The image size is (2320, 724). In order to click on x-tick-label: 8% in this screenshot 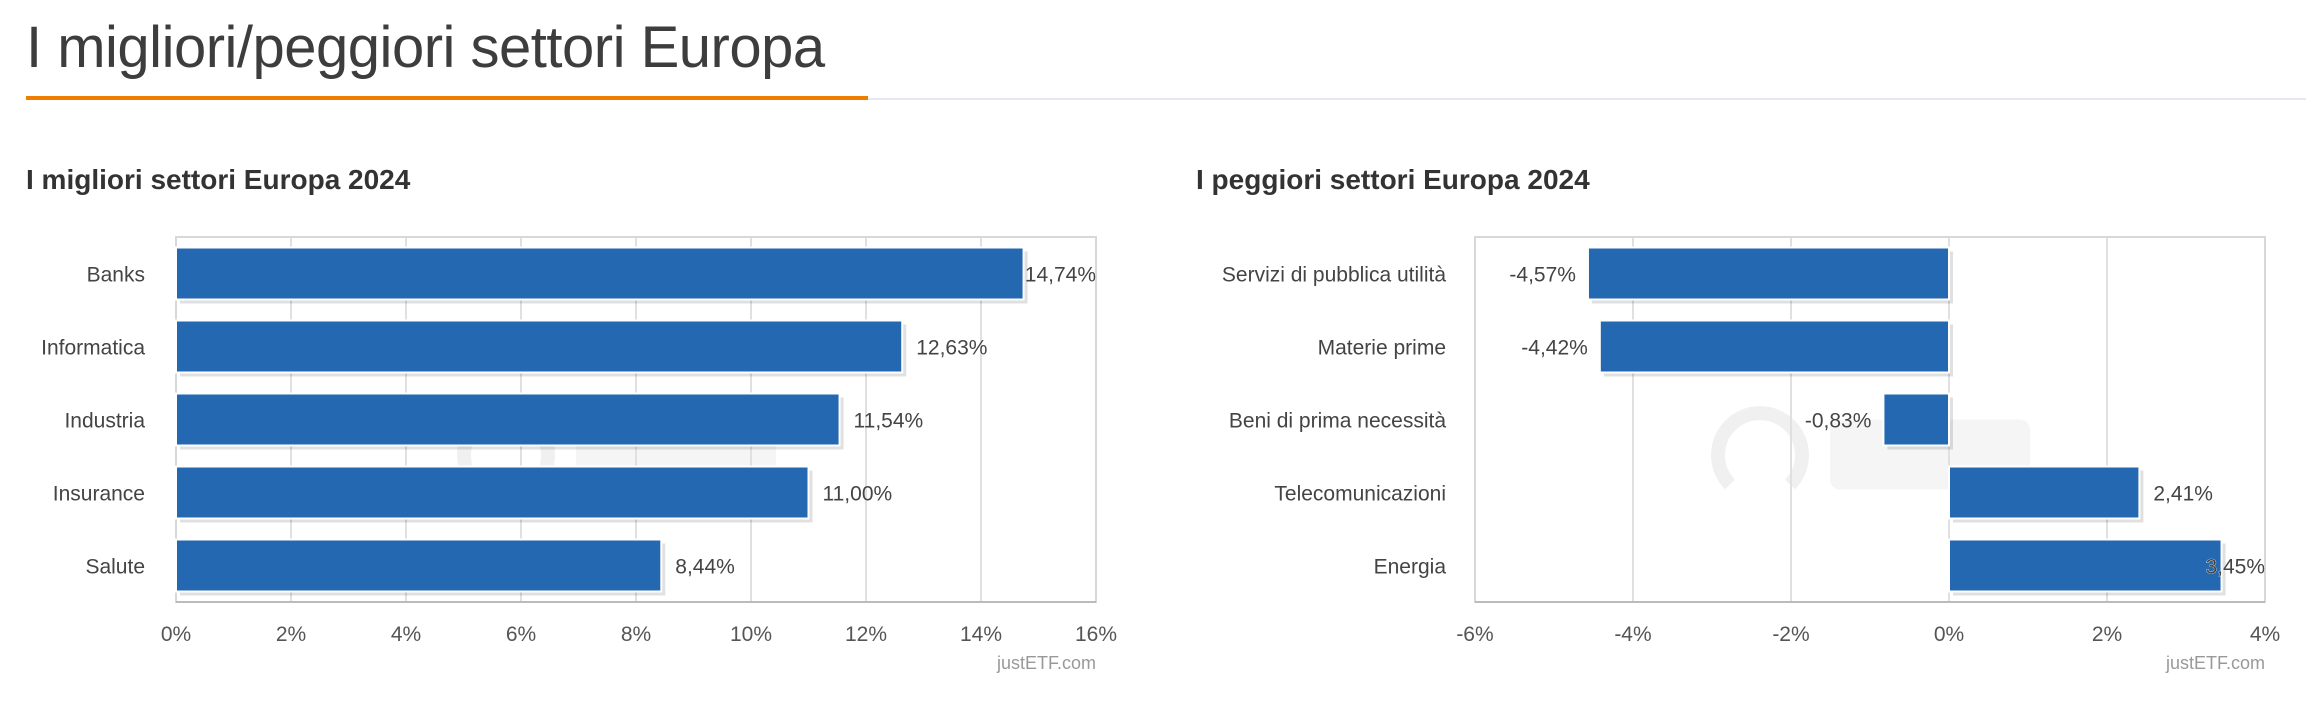, I will do `click(636, 634)`.